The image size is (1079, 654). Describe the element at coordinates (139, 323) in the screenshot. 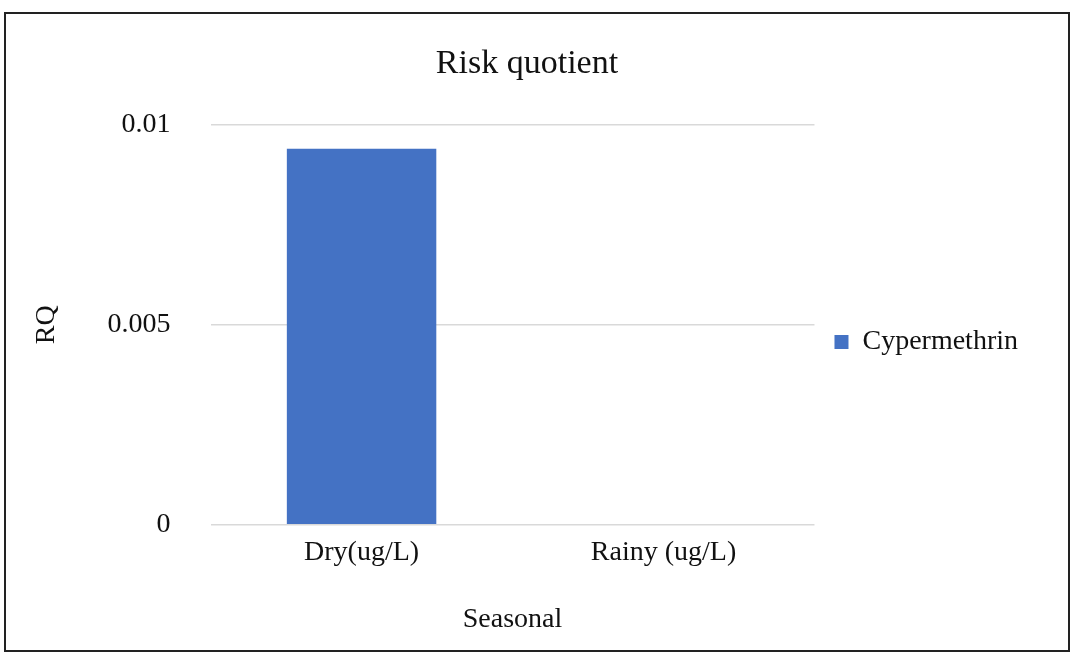

I see `y-tick-label: 0.005` at that location.